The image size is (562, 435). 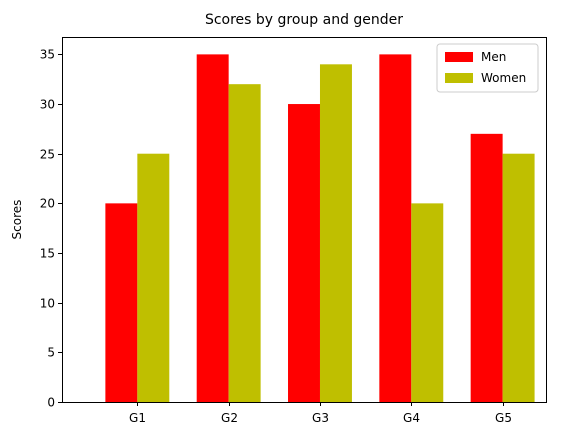 What do you see at coordinates (51, 229) in the screenshot?
I see `y-axis-ticks: 0 5 10 15 20 25 30 35` at bounding box center [51, 229].